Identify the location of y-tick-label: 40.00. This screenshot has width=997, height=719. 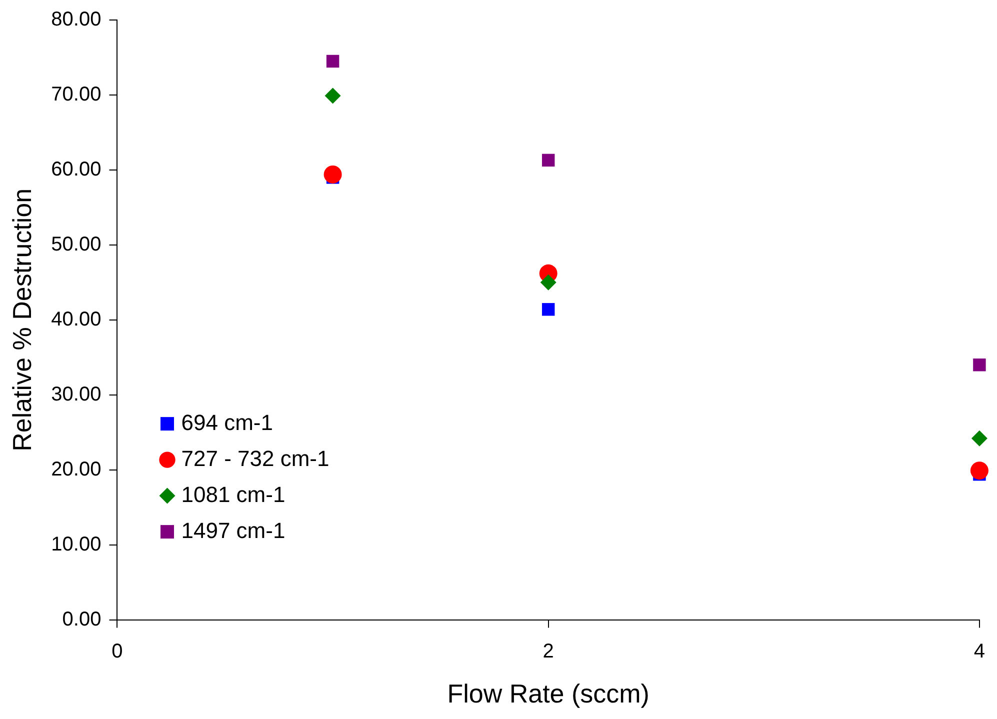
(76, 319).